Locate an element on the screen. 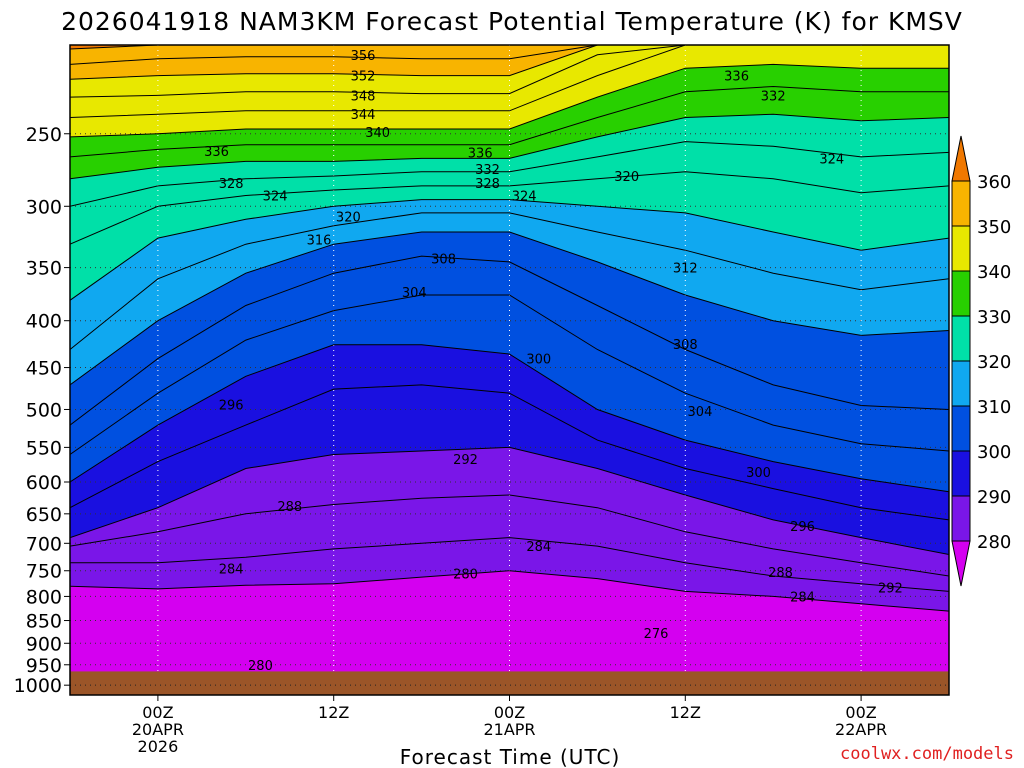 Image resolution: width=1024 pixels, height=768 pixels. y-tick-label: 450 is located at coordinates (44, 369).